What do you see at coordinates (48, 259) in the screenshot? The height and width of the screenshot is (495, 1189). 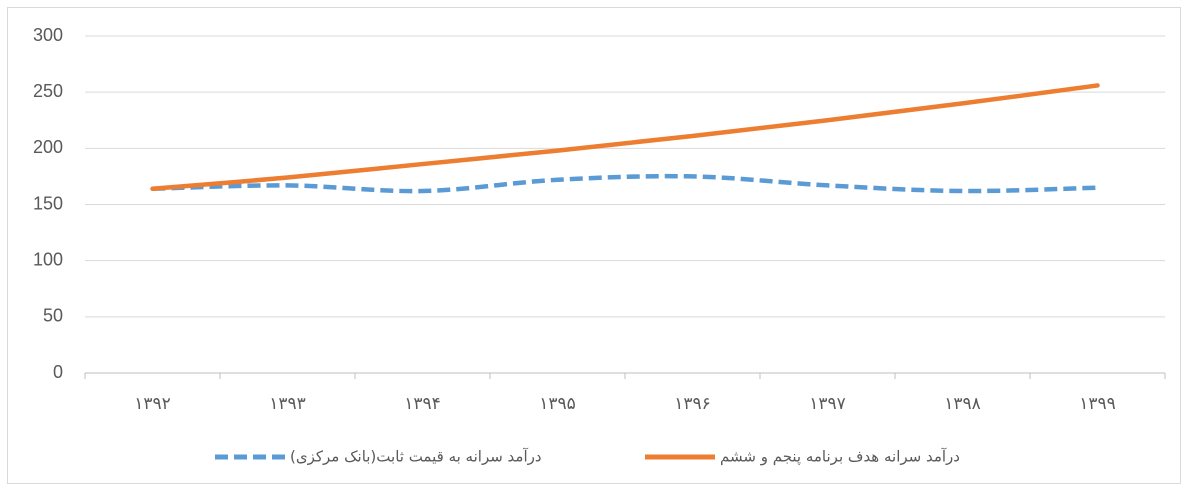 I see `y-tick-label: 100` at bounding box center [48, 259].